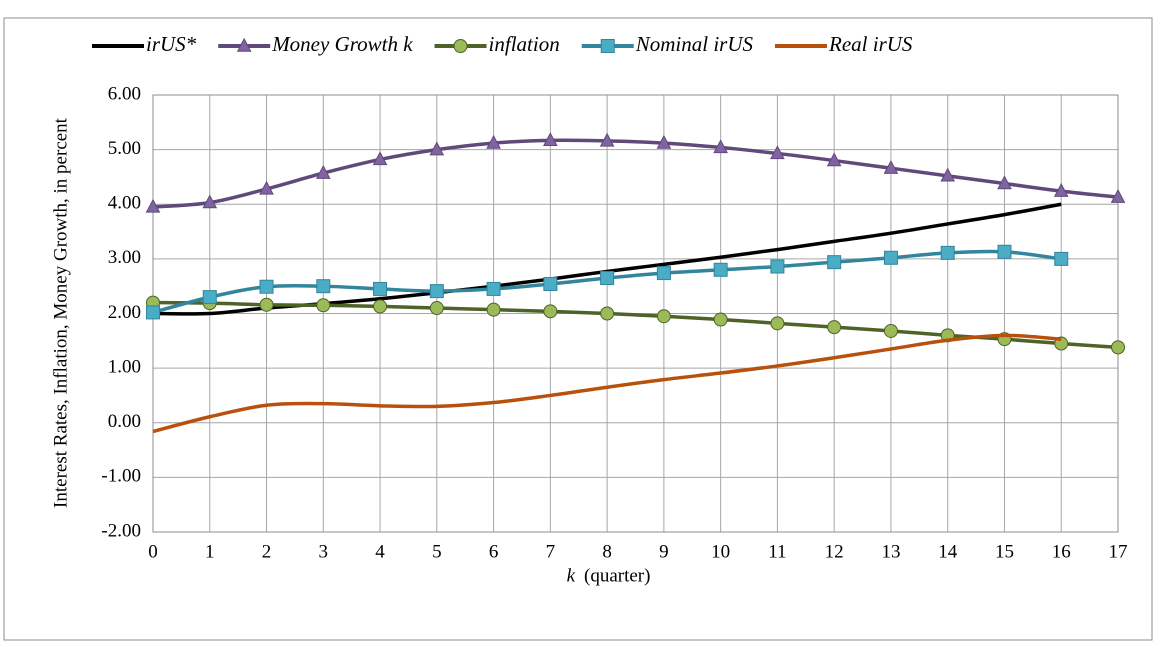  I want to click on x-tick-label: 8, so click(607, 551).